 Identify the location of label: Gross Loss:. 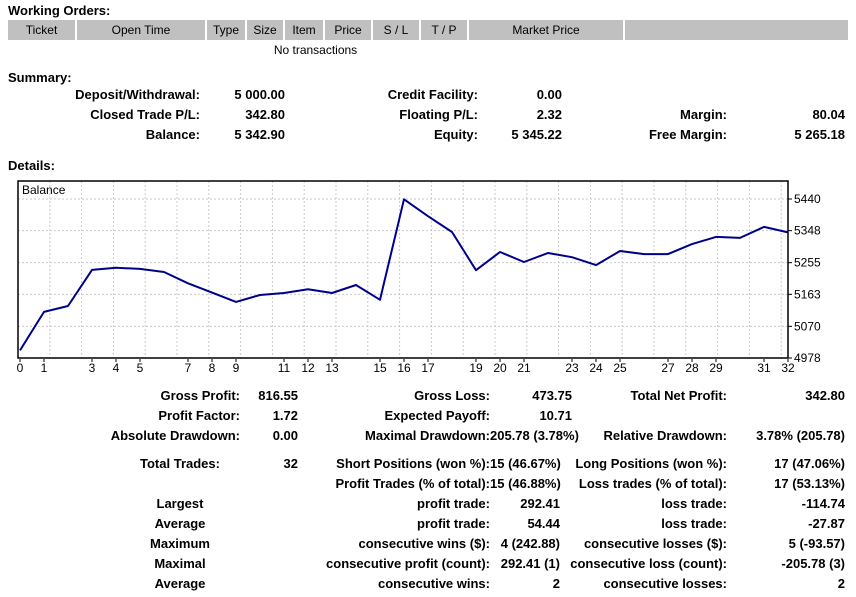
(452, 395).